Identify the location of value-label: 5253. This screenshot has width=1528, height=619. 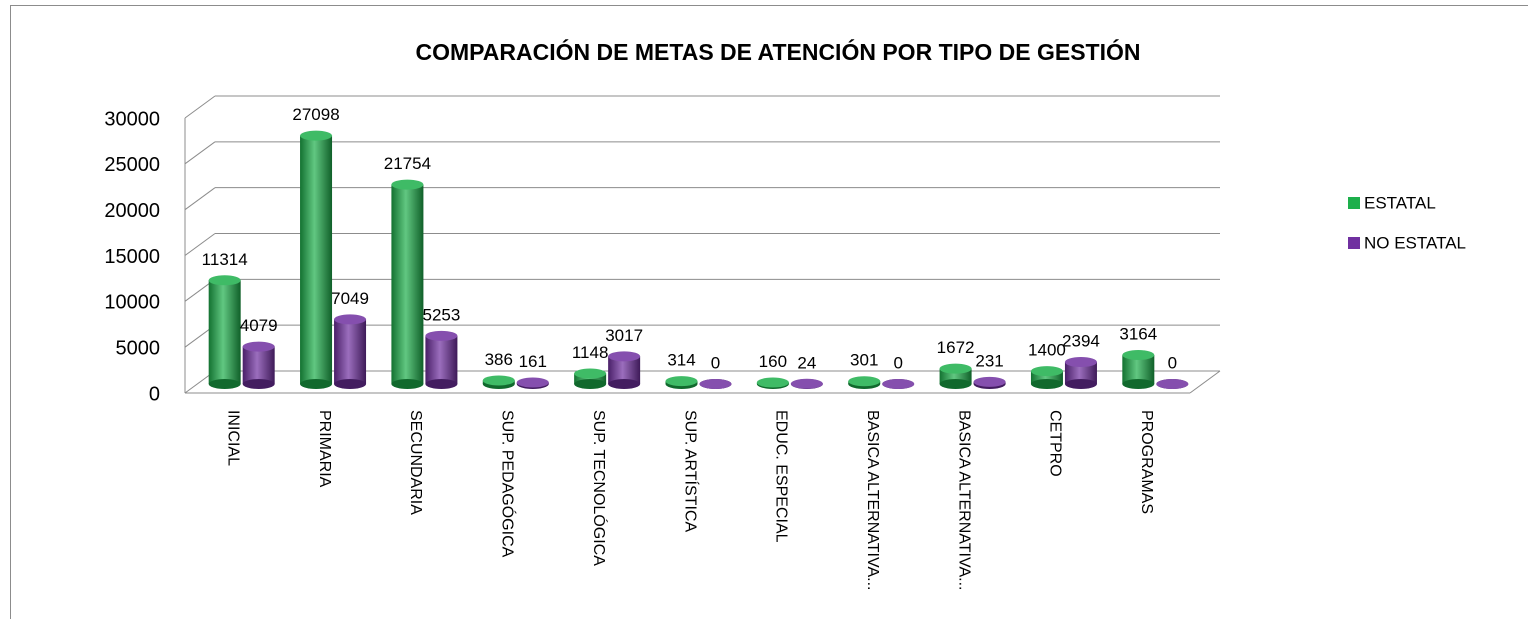
(441, 314).